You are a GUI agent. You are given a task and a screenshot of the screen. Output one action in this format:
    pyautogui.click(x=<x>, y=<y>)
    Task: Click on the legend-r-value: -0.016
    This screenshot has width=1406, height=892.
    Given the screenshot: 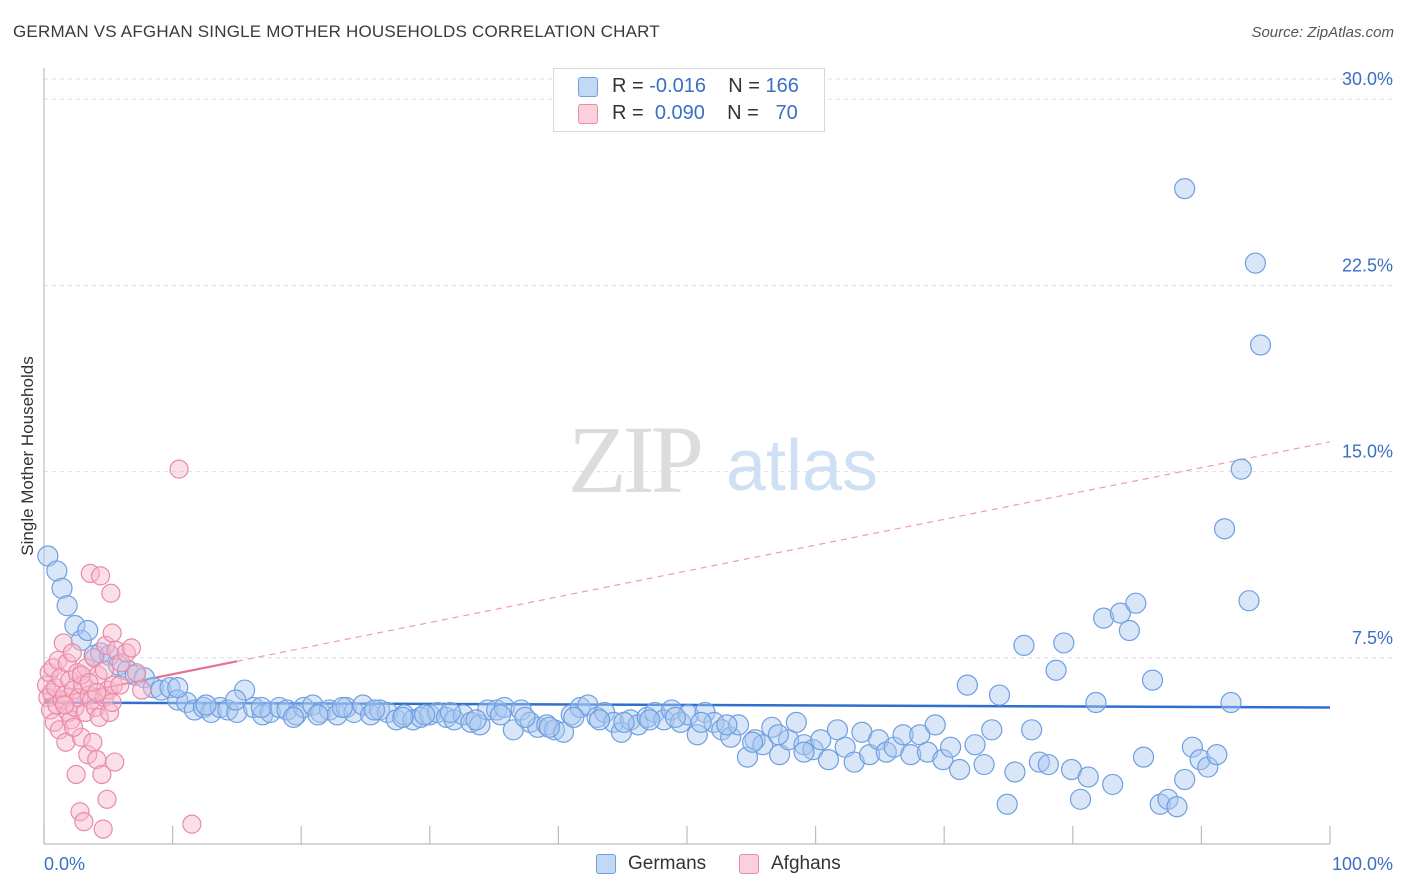 What is the action you would take?
    pyautogui.click(x=677, y=86)
    